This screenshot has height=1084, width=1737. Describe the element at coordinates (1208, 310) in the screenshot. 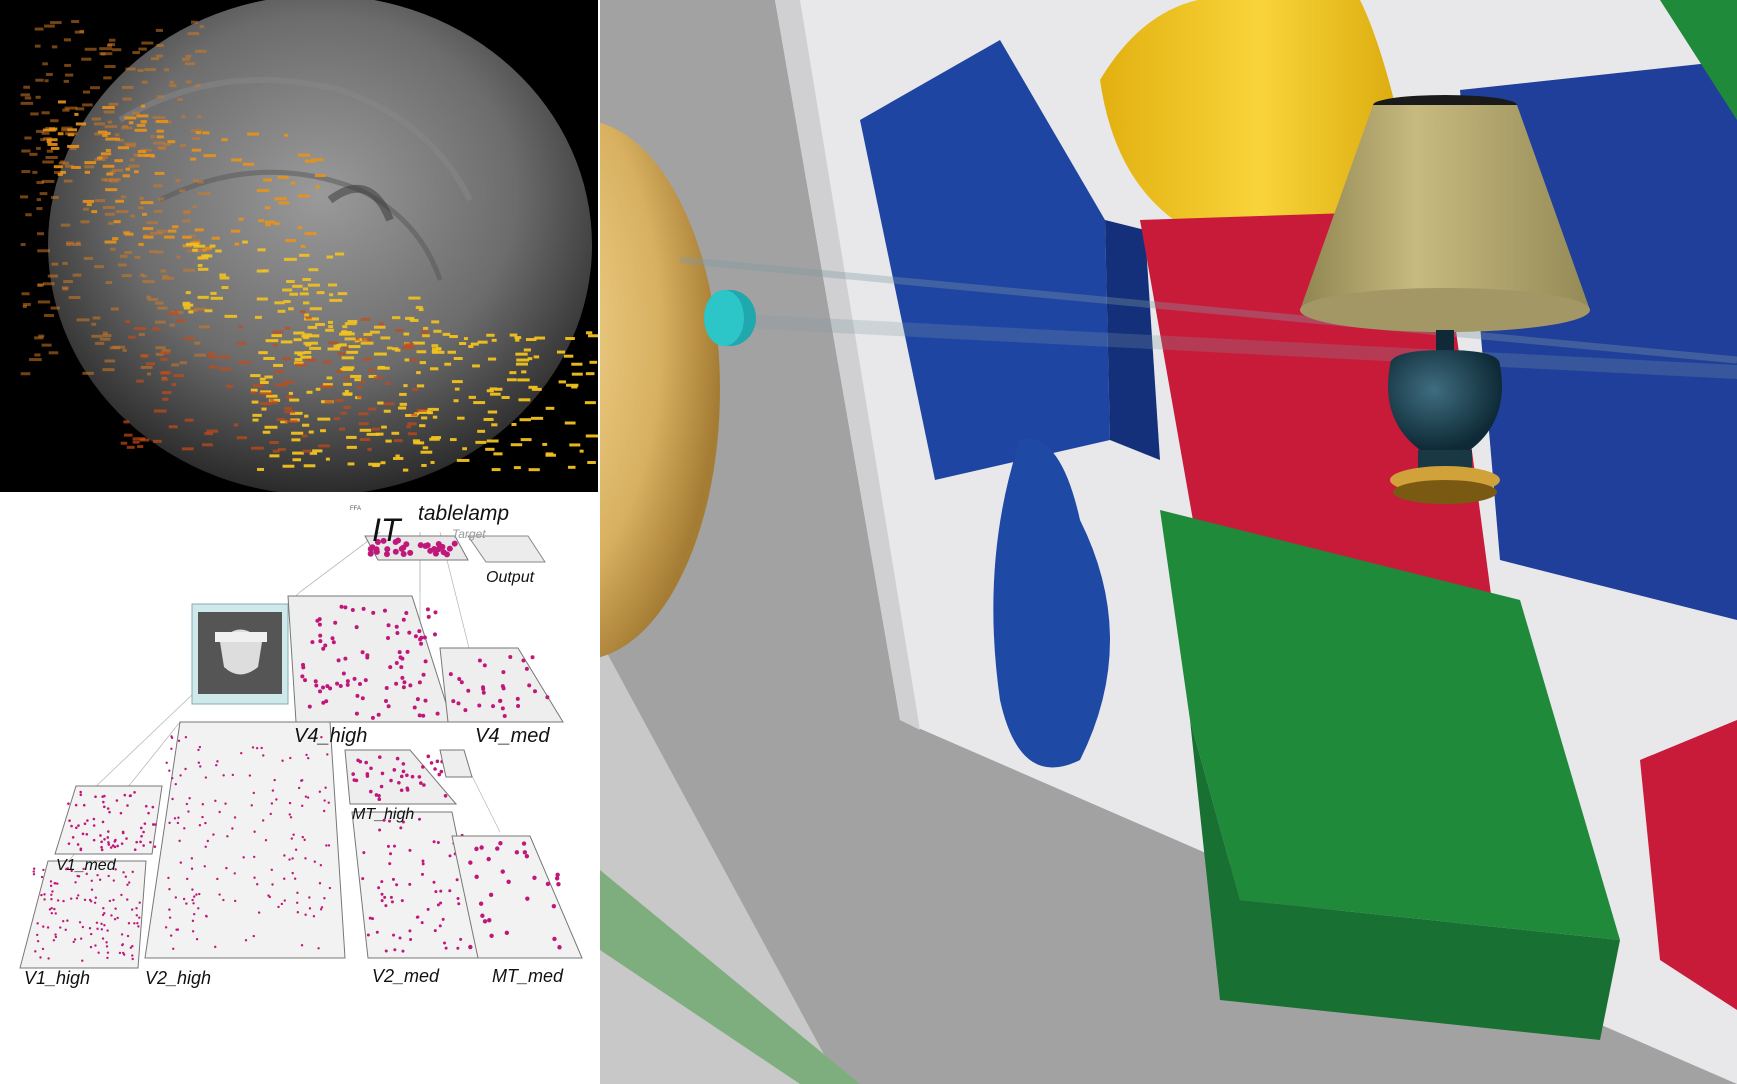

I see `gaze-ray` at that location.